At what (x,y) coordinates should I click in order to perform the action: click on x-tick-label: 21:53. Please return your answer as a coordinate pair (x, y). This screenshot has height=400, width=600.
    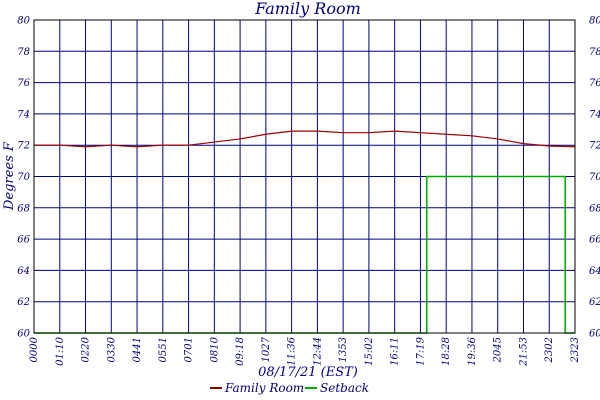
    Looking at the image, I should click on (523, 352).